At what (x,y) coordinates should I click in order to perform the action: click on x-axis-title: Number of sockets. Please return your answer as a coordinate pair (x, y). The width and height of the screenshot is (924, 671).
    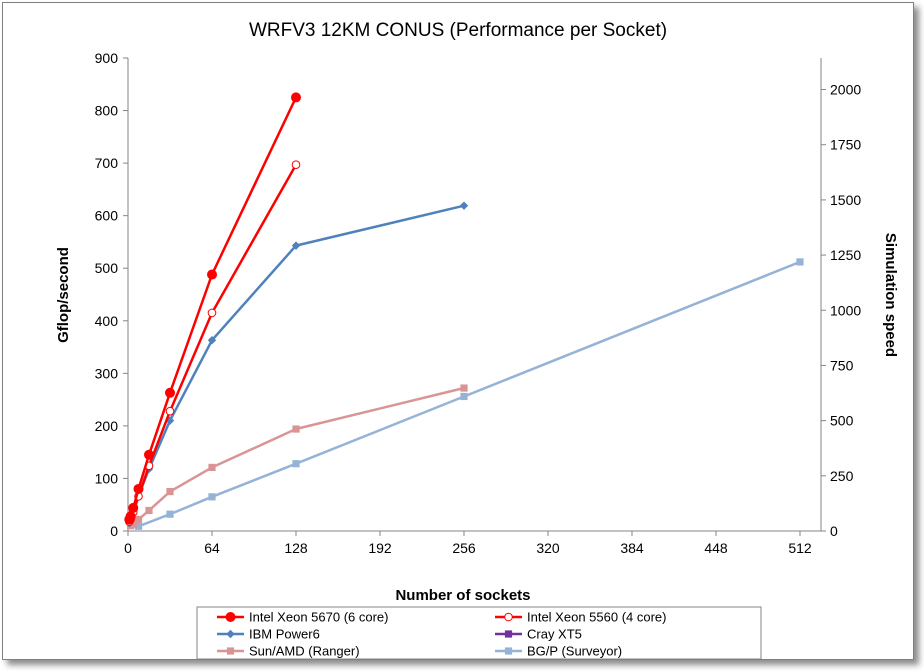
    Looking at the image, I should click on (462, 595).